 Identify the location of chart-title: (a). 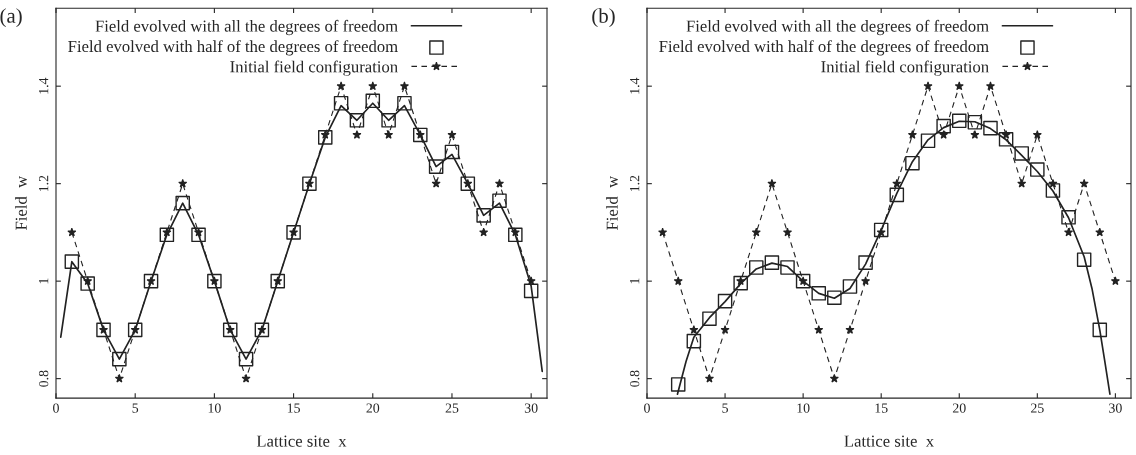
(11, 18).